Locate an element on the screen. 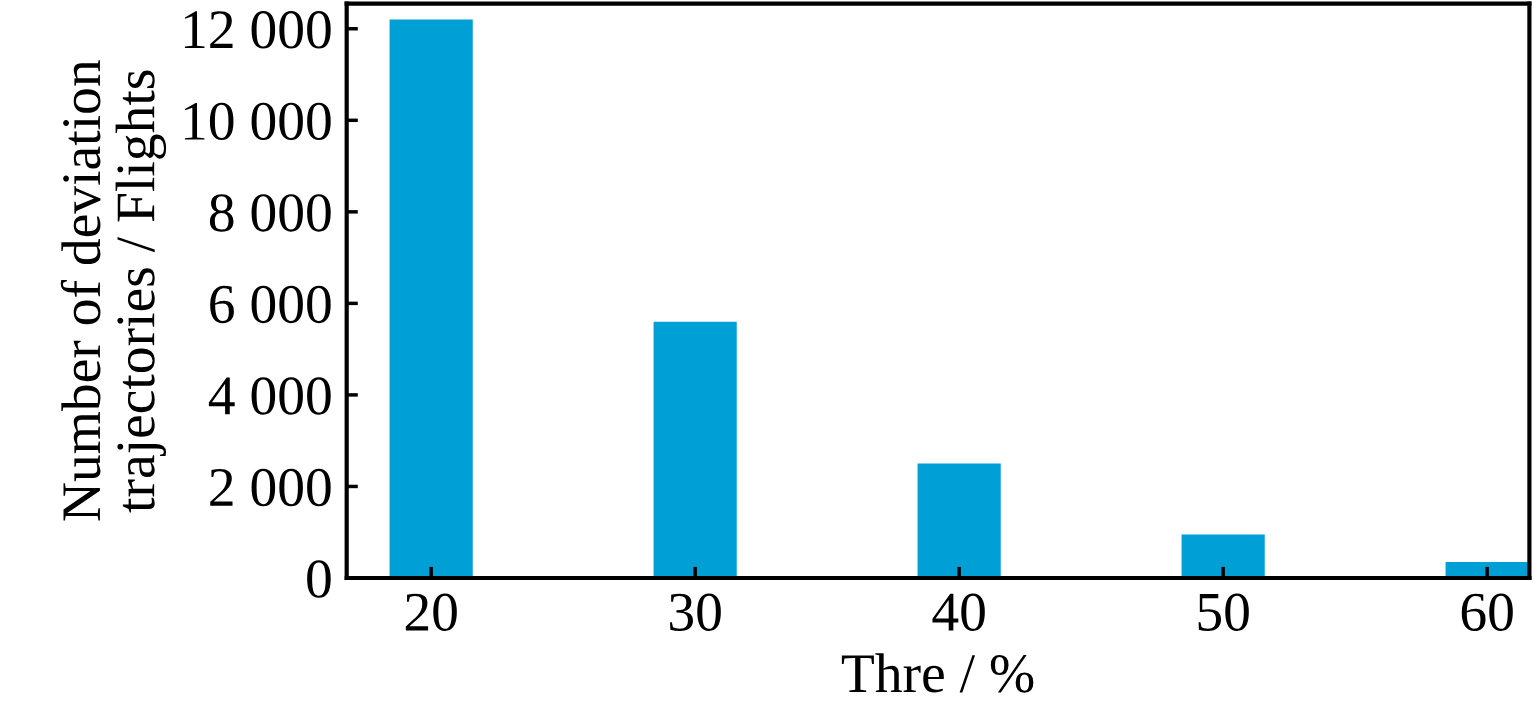  x-tick-label: 30 is located at coordinates (695, 612).